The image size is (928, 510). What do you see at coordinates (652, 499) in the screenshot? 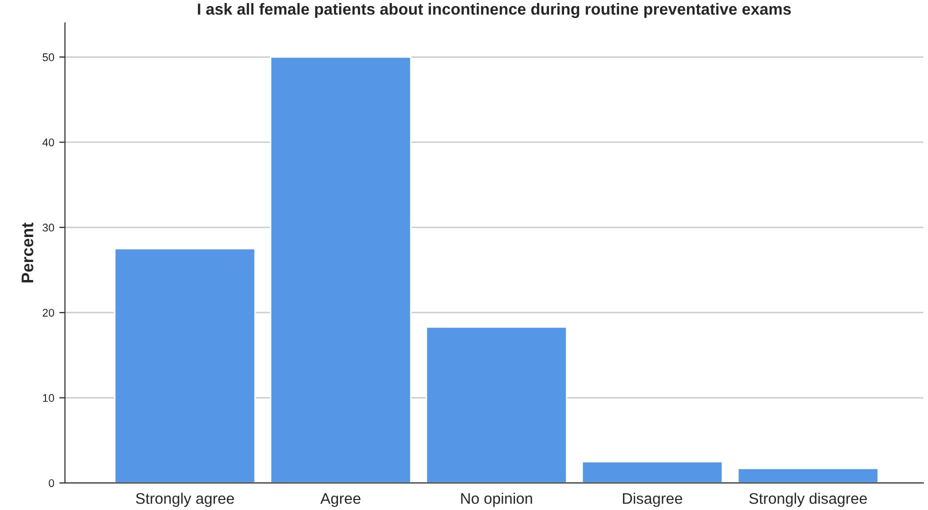
I see `x-tick-label: Disagree` at bounding box center [652, 499].